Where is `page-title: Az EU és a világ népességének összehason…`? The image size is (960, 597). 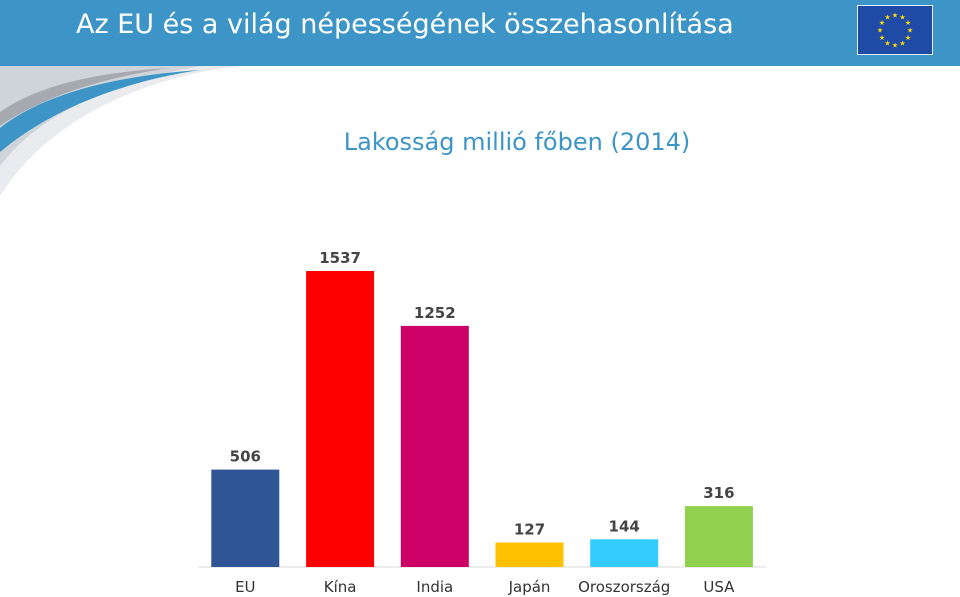
page-title: Az EU és a világ népességének összehason… is located at coordinates (405, 24).